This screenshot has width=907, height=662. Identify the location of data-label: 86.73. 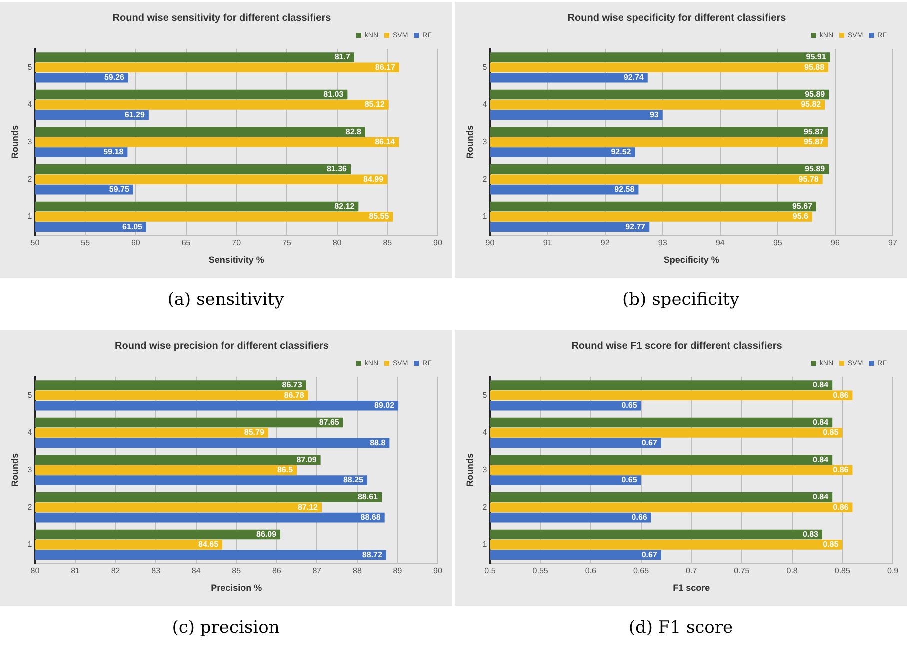
(292, 385).